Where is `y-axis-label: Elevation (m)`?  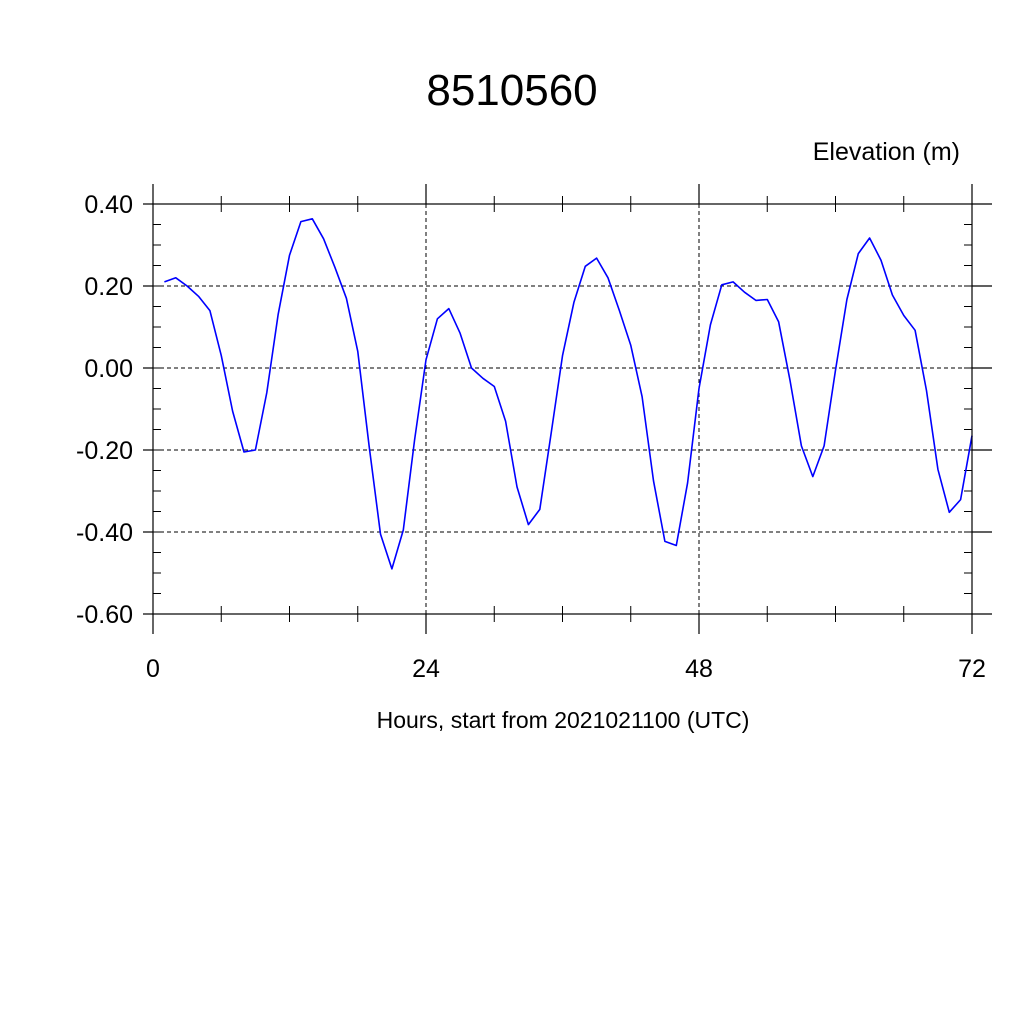 y-axis-label: Elevation (m) is located at coordinates (886, 152).